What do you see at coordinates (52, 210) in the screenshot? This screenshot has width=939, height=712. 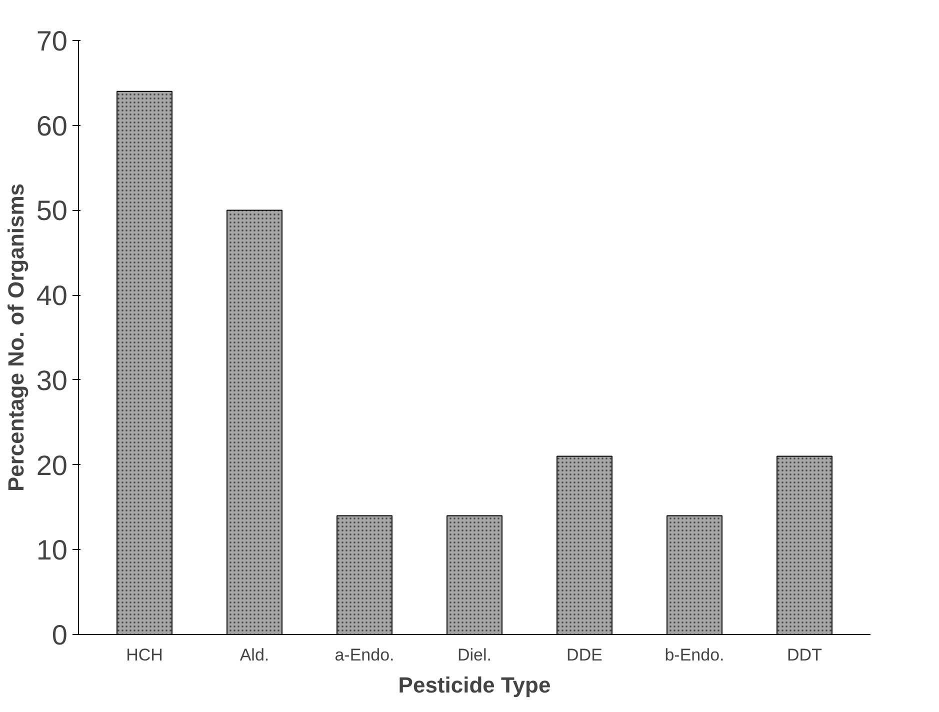 I see `y-tick-label: 50` at bounding box center [52, 210].